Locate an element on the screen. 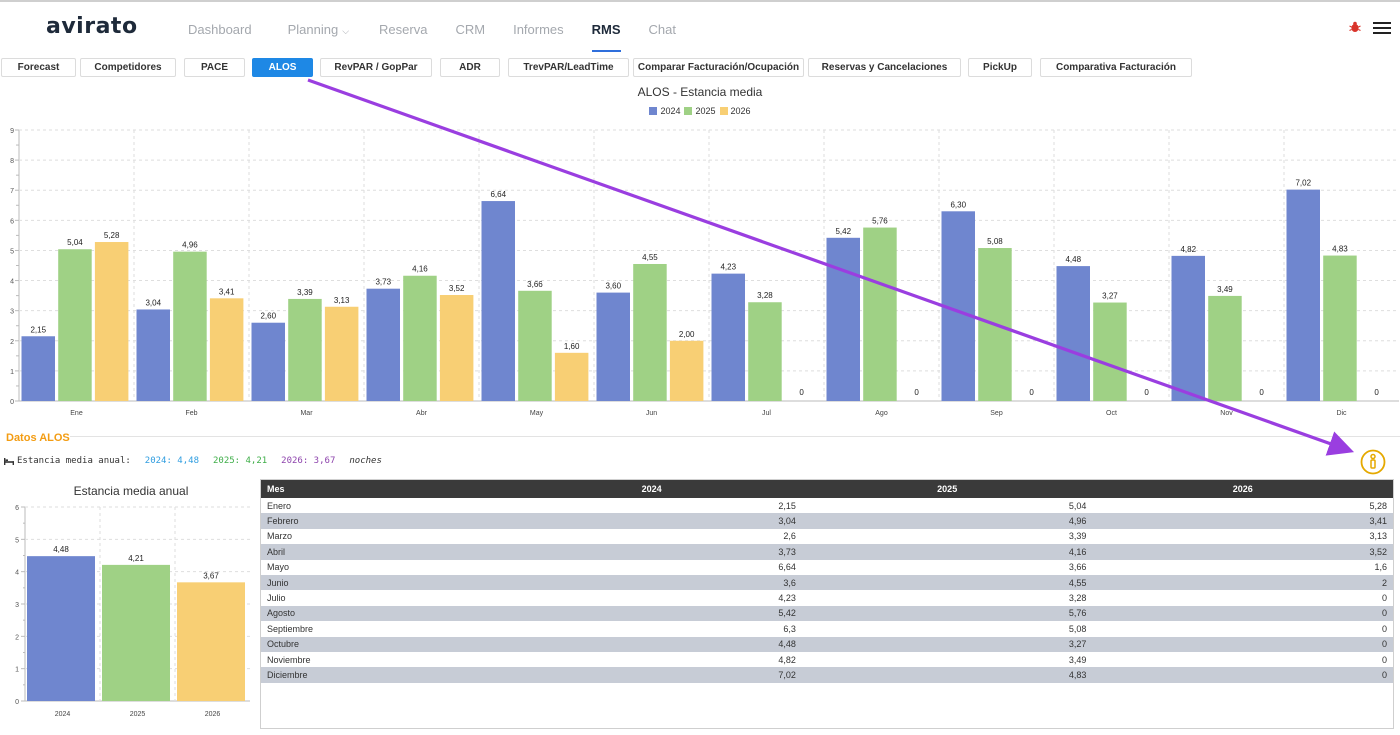 Image resolution: width=1400 pixels, height=735 pixels. tab-reservas-y-cancelaciones: Reservas y Cancelaciones is located at coordinates (884, 67).